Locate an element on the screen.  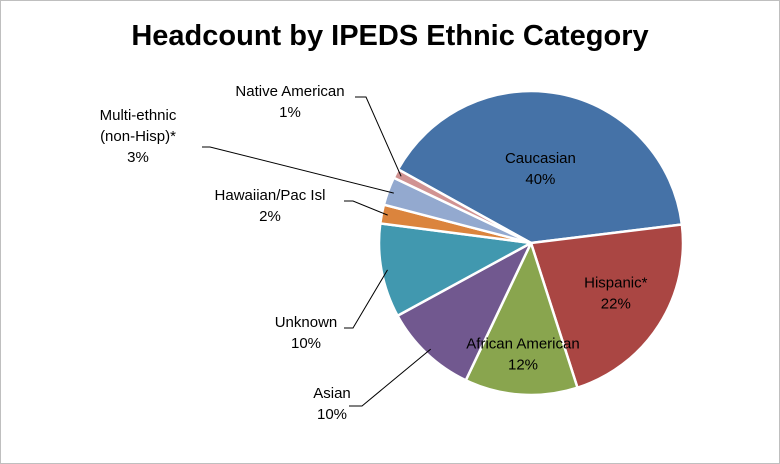
slice-label-multi-ethnic-non-hisp: Multi-ethnic (non-Hisp)* 3% is located at coordinates (138, 136).